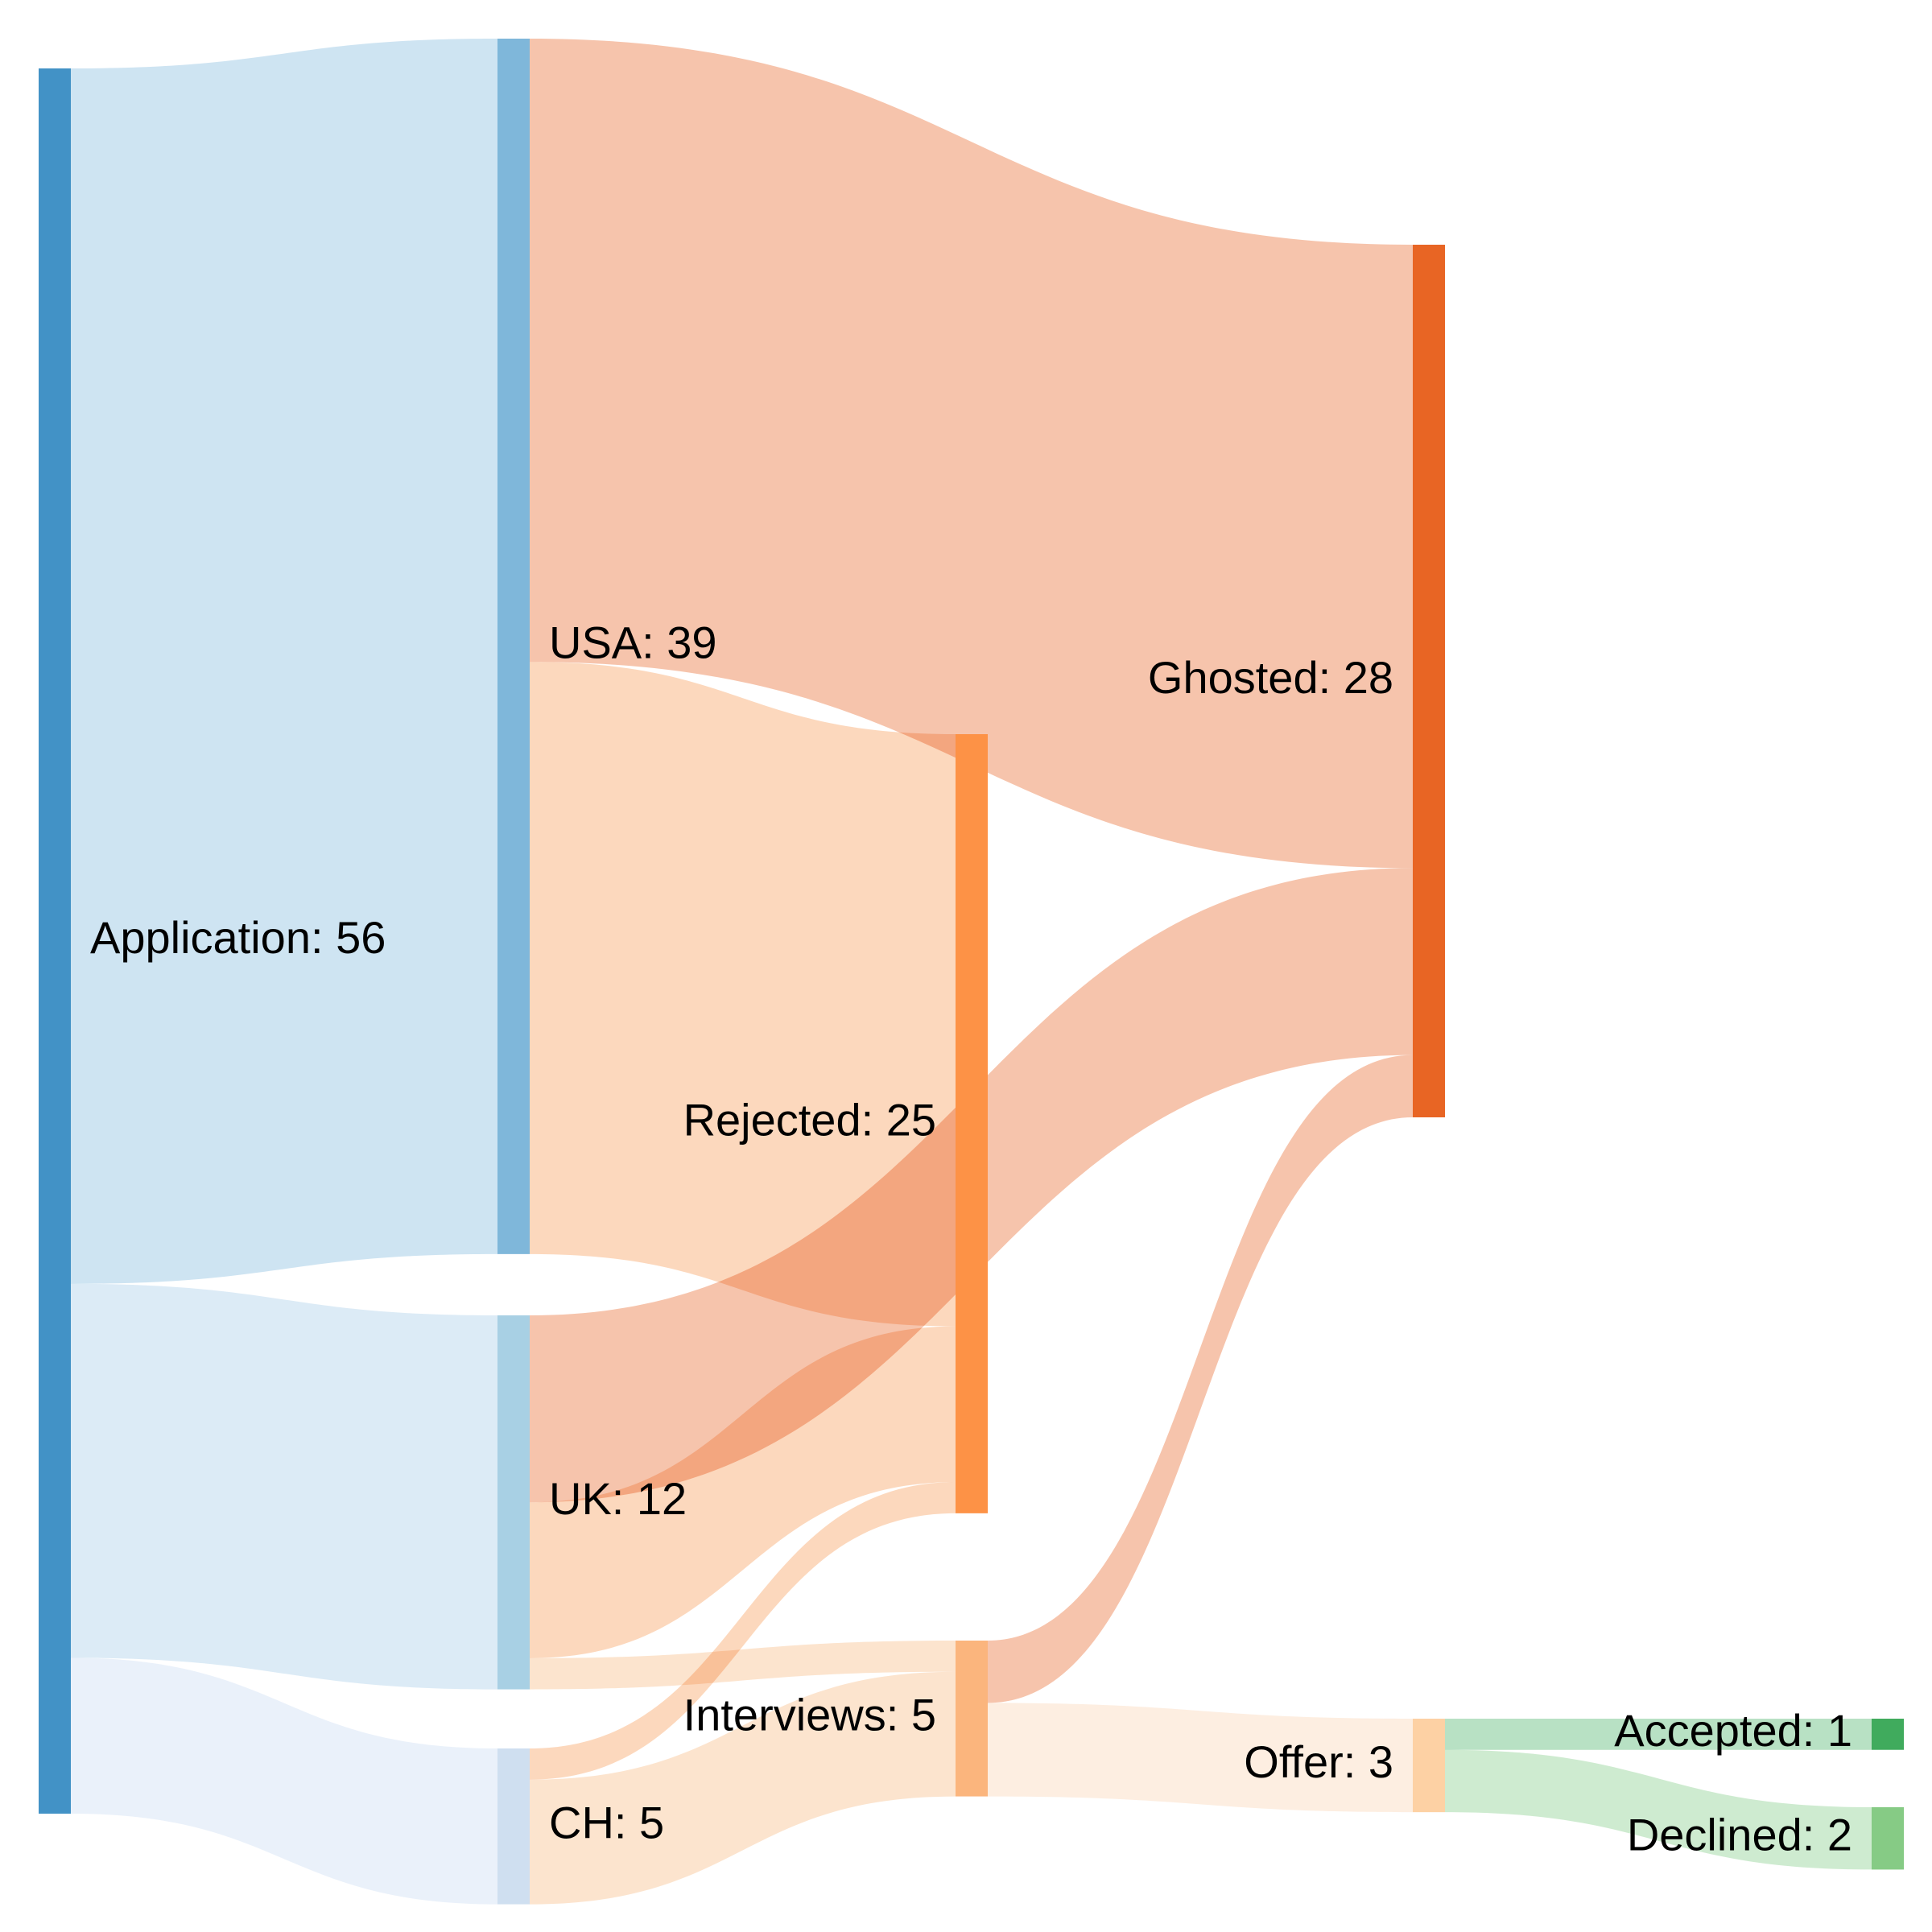 The width and height of the screenshot is (1932, 1932). What do you see at coordinates (743, 1665) in the screenshot?
I see `link-uk-to-interviews` at bounding box center [743, 1665].